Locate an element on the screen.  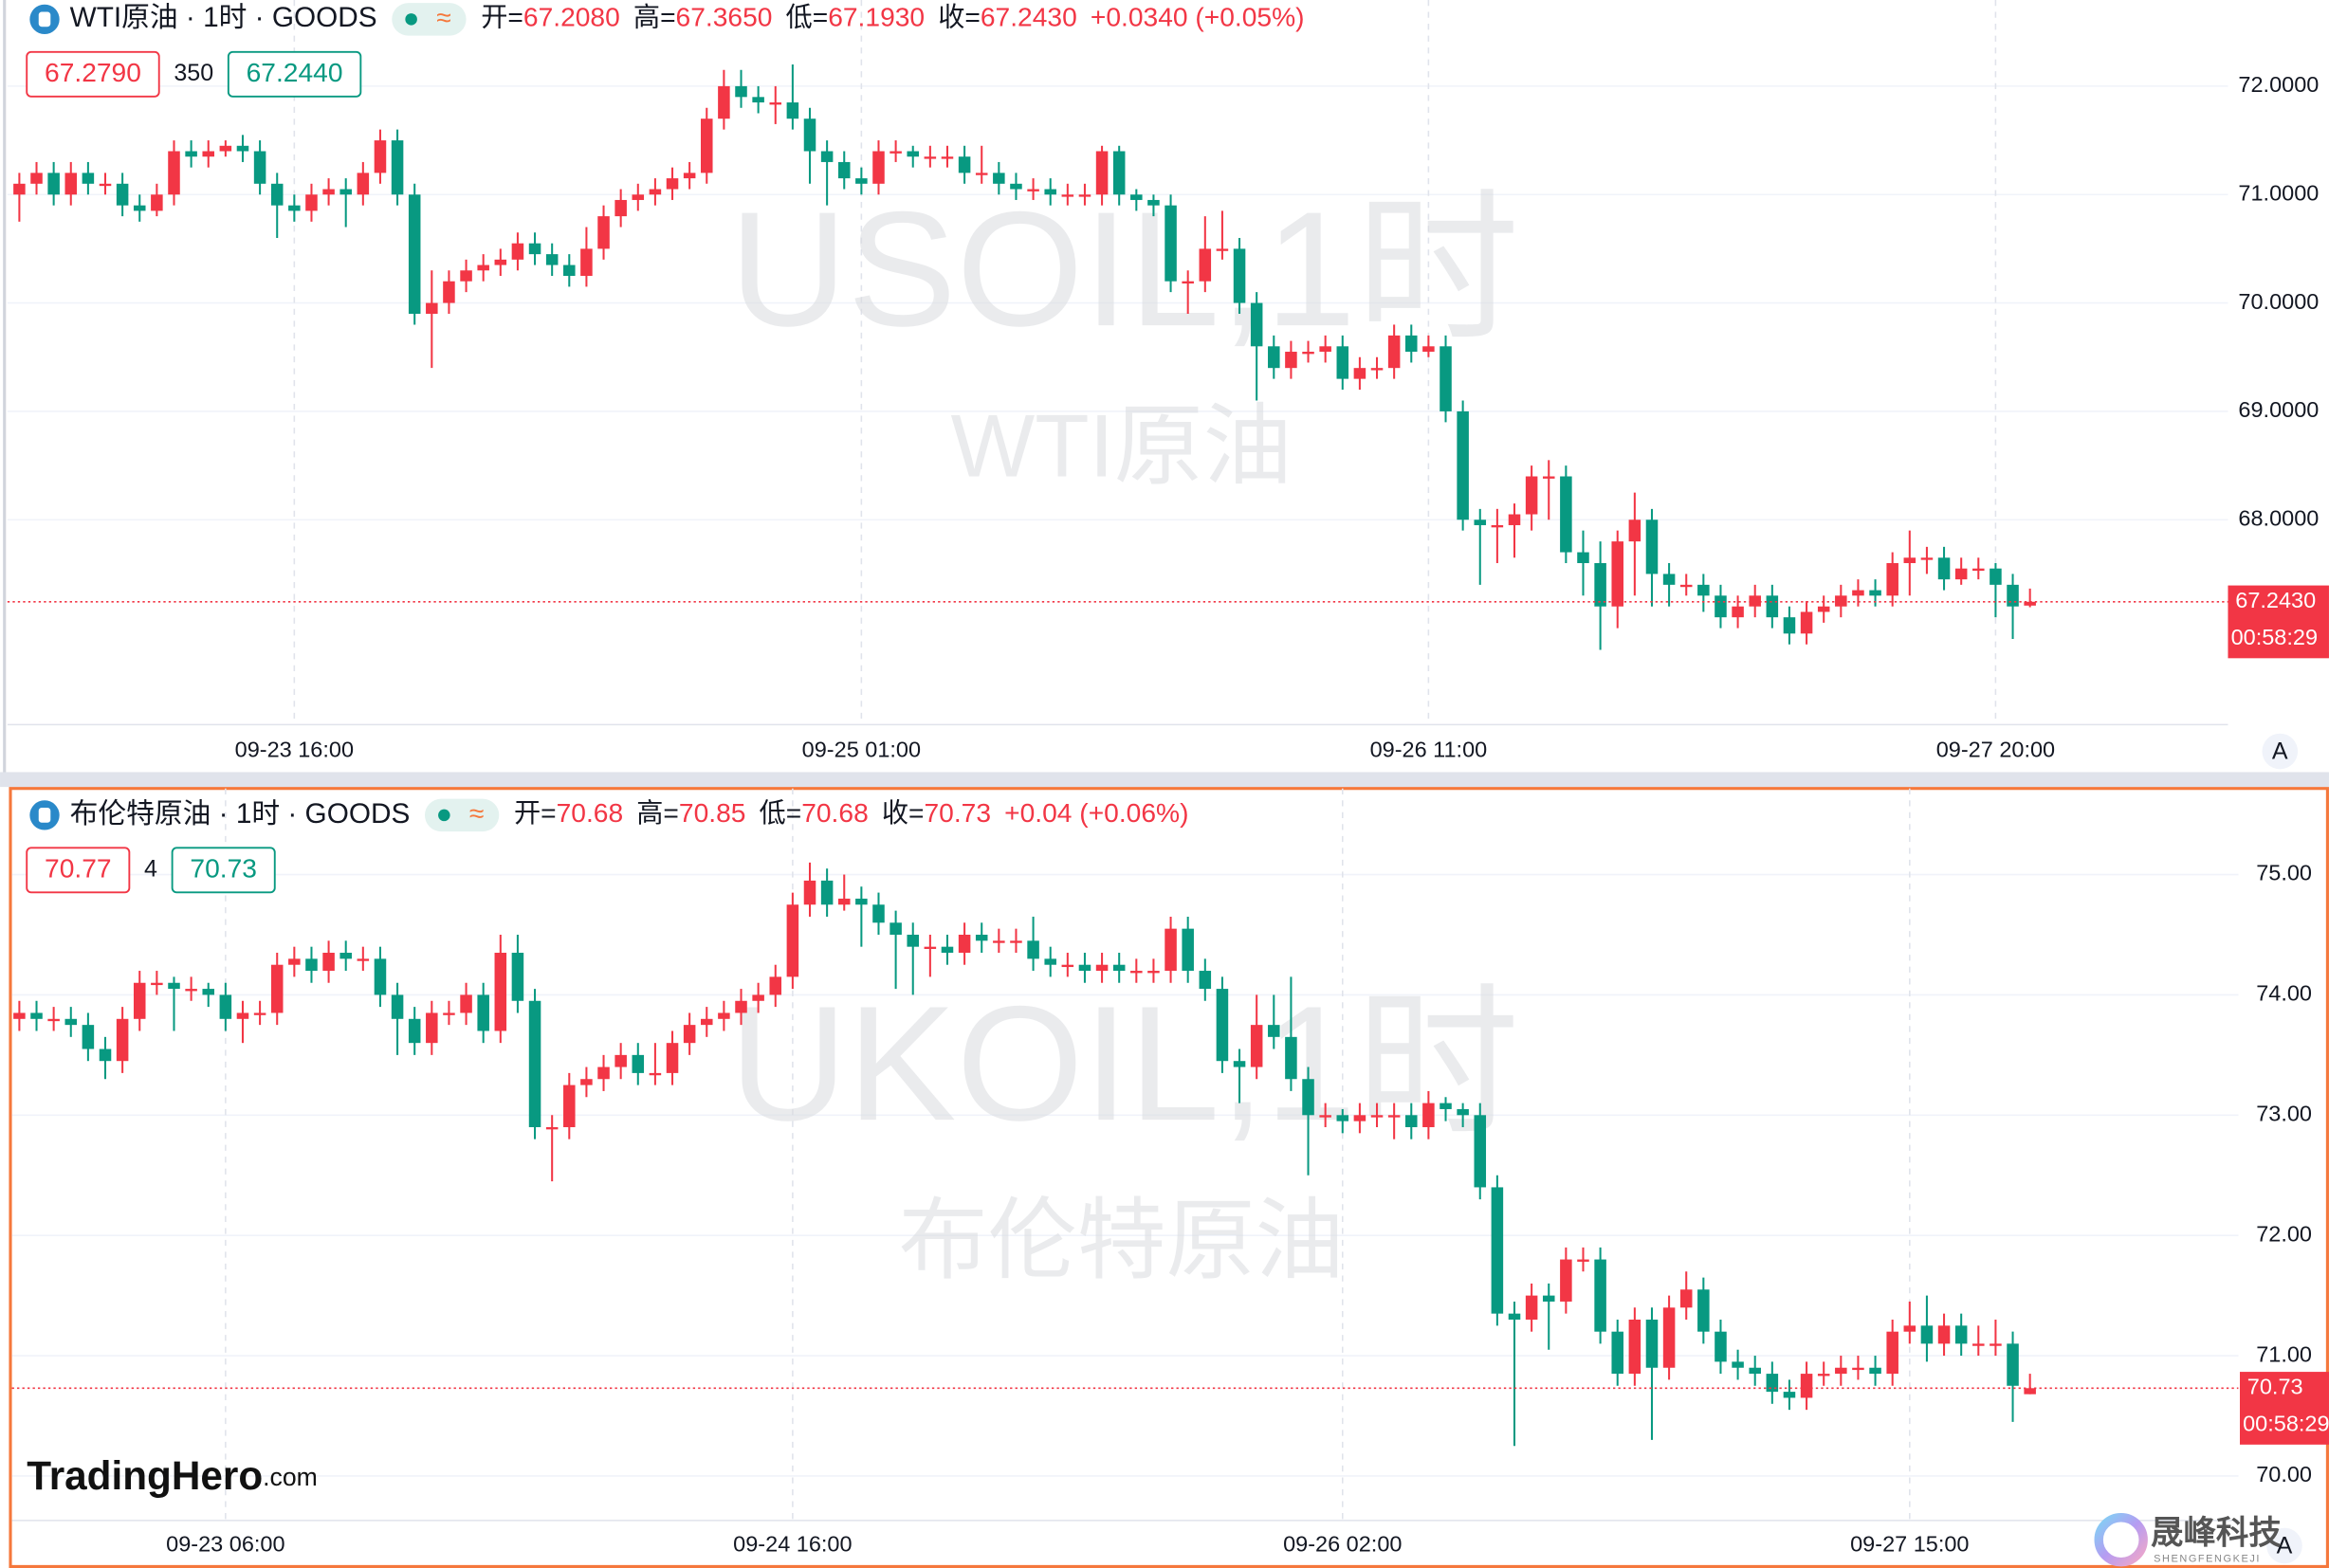
ohlc-value: 67.2430 is located at coordinates (1029, 17).